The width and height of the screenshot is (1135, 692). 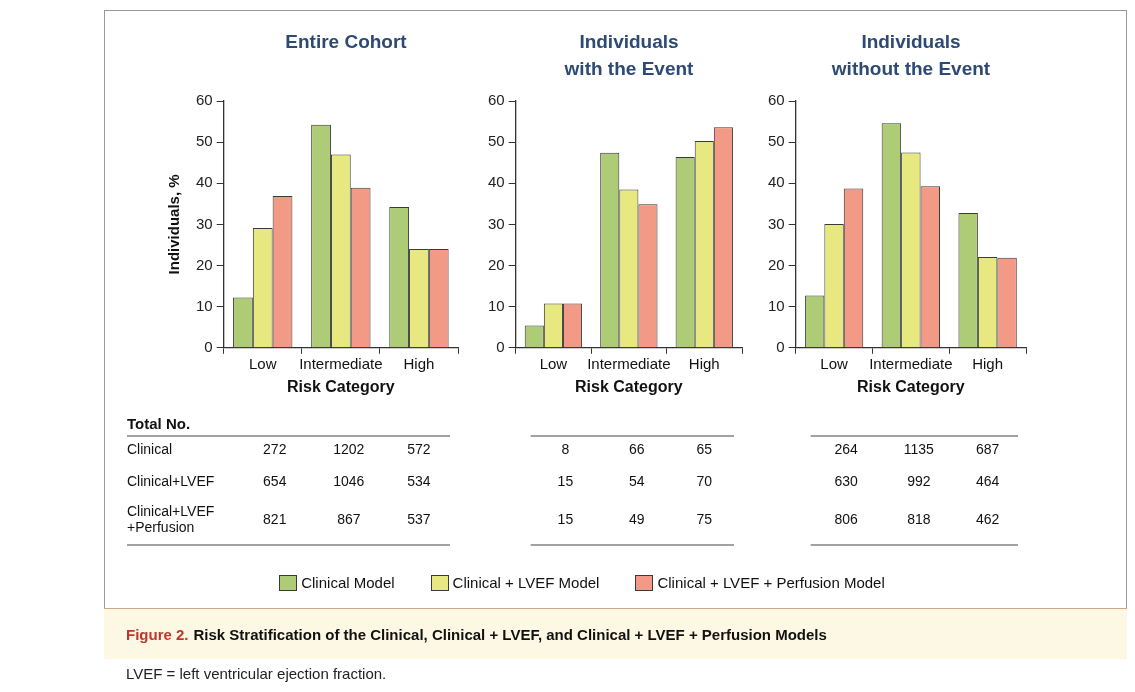 What do you see at coordinates (256, 673) in the screenshot?
I see `text: LVEF = left ventricular ejection fraction.` at bounding box center [256, 673].